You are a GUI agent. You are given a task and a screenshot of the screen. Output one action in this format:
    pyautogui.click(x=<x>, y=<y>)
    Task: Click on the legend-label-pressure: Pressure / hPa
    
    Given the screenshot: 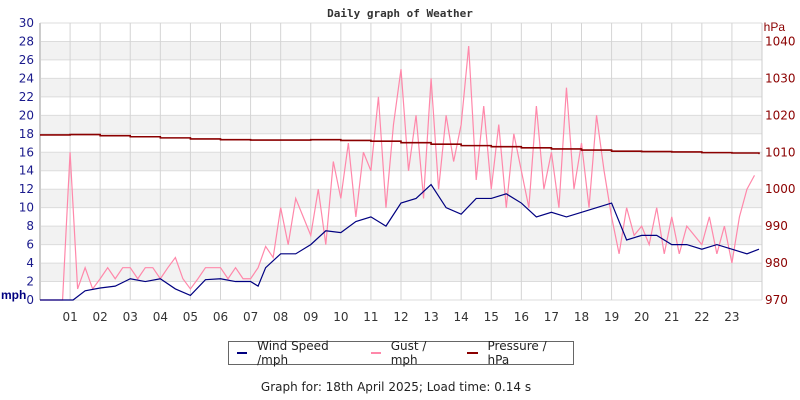 What is the action you would take?
    pyautogui.click(x=517, y=353)
    